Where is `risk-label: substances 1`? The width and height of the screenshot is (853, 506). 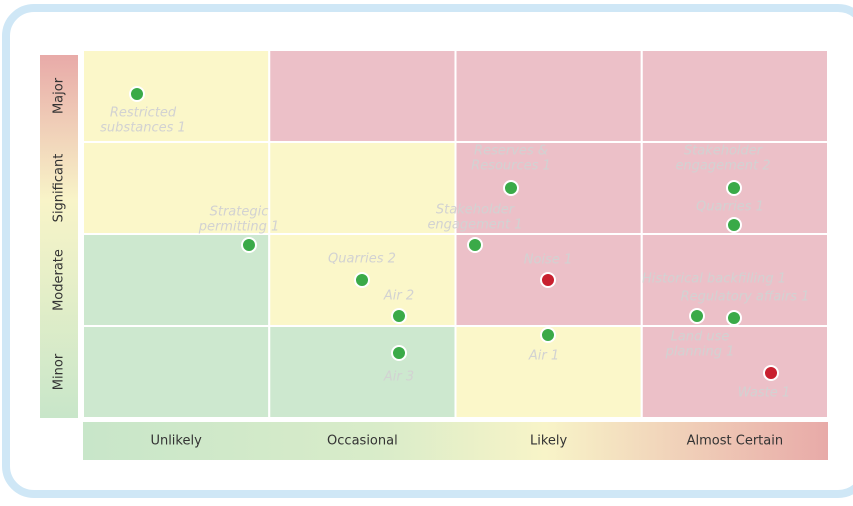
risk-label: substances 1 is located at coordinates (143, 128).